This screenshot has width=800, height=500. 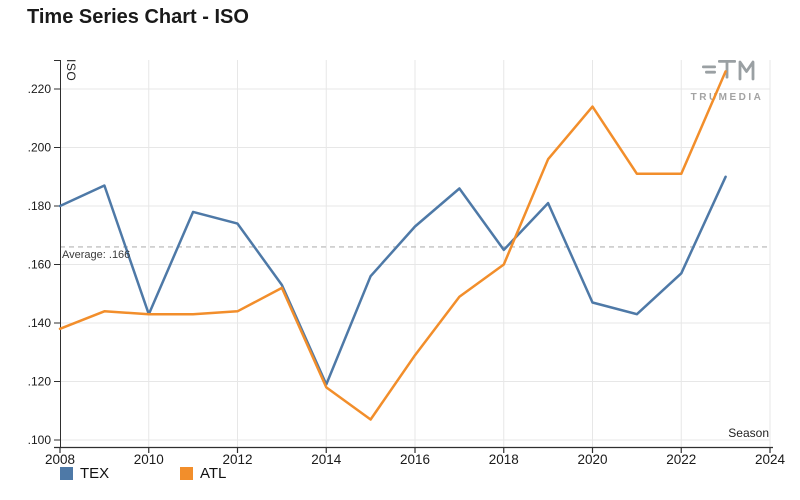 I want to click on x-axis-title: Season, so click(x=748, y=433).